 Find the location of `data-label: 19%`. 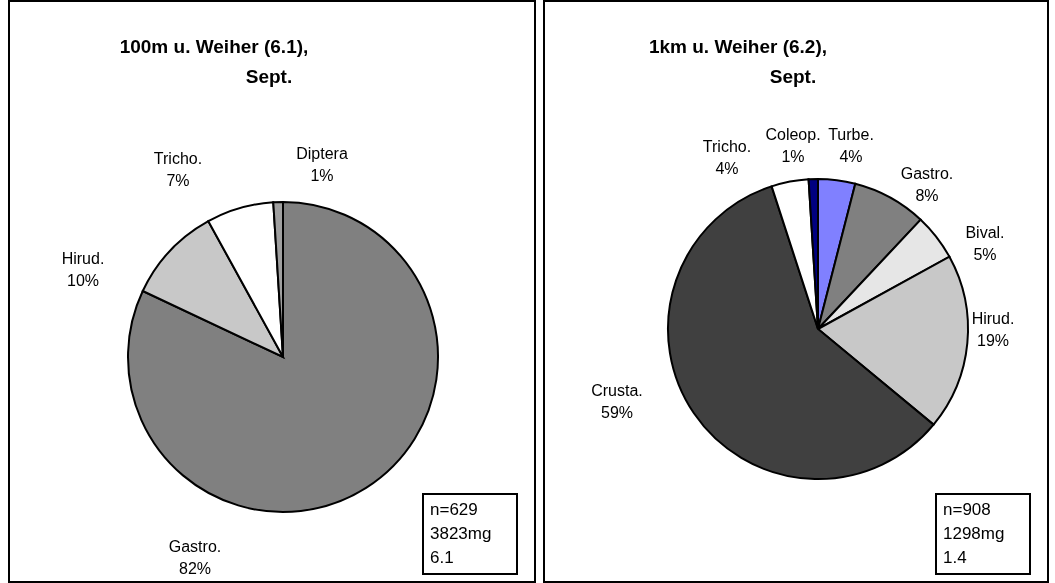

data-label: 19% is located at coordinates (993, 340).